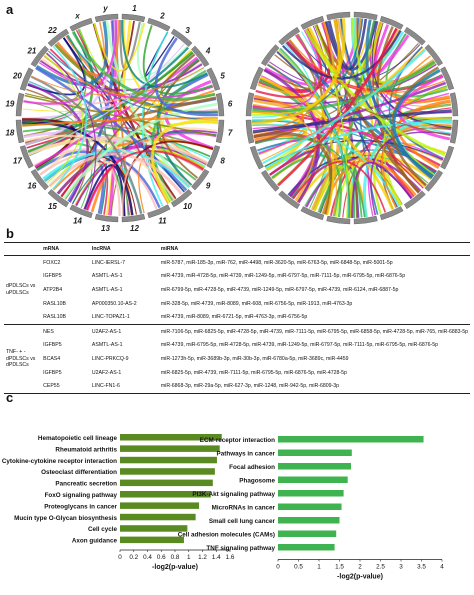 The height and width of the screenshot is (595, 474). Describe the element at coordinates (110, 358) in the screenshot. I see `cell-lncrna: LINC-PRKCQ-9` at that location.